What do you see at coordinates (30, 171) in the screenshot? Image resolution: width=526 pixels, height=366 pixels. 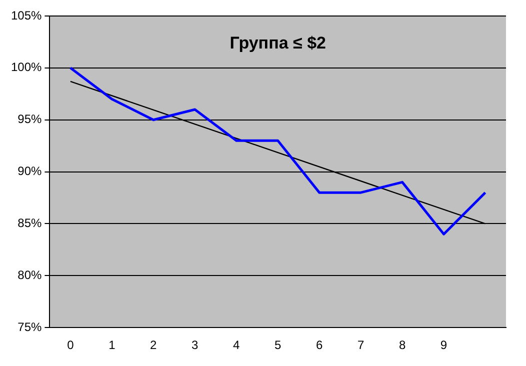 I see `y-tick-label: 90%` at bounding box center [30, 171].